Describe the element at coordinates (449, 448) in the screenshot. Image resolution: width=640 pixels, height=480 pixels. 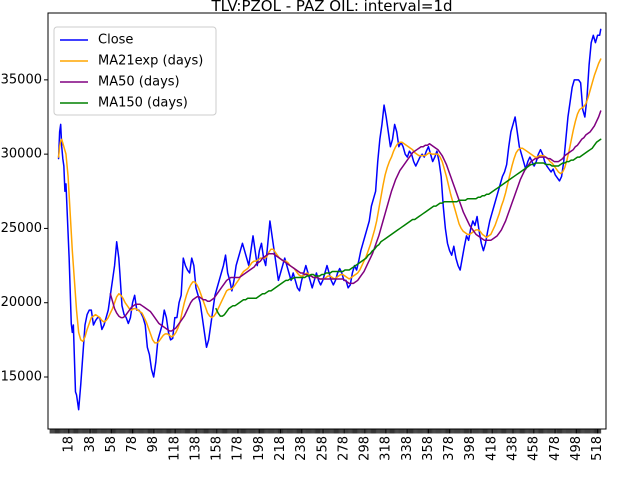
I see `x-tick-label: 378` at that location.